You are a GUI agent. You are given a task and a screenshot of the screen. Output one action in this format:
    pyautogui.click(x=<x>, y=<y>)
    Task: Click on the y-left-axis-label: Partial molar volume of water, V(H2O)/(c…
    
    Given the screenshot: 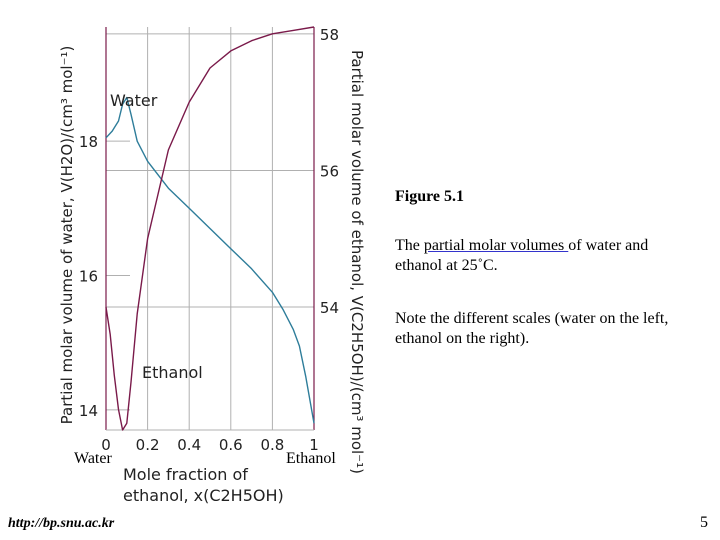 What is the action you would take?
    pyautogui.click(x=67, y=235)
    